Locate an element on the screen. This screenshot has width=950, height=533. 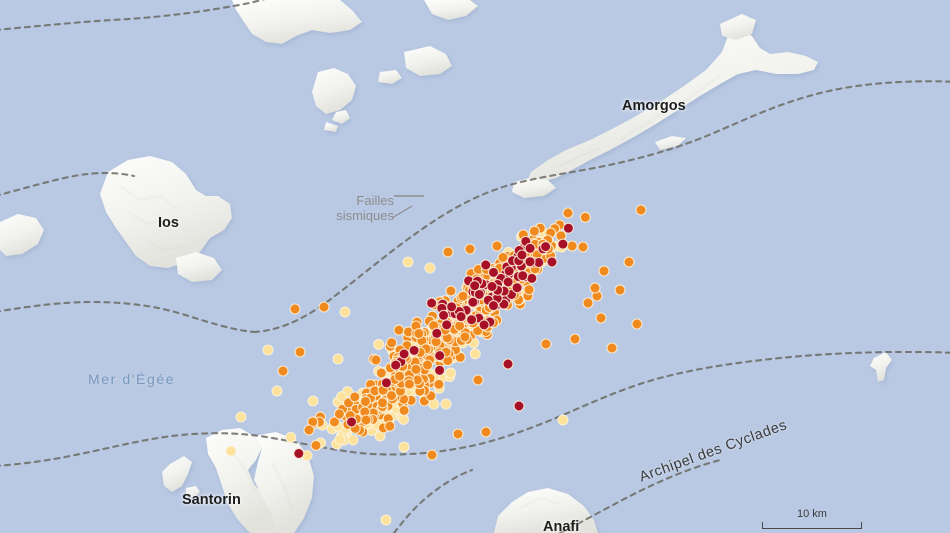
island-nea-kameni is located at coordinates (193, 492).